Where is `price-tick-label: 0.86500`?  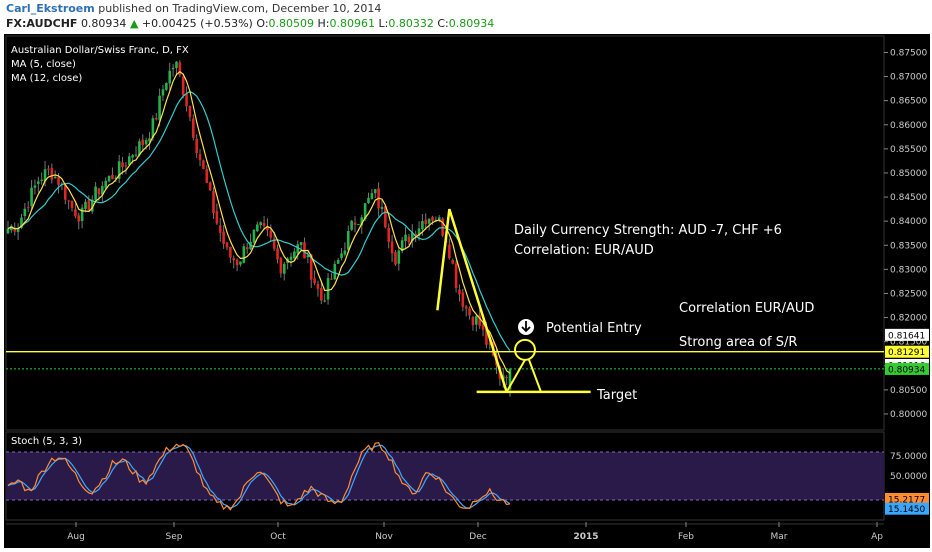
price-tick-label: 0.86500 is located at coordinates (908, 102).